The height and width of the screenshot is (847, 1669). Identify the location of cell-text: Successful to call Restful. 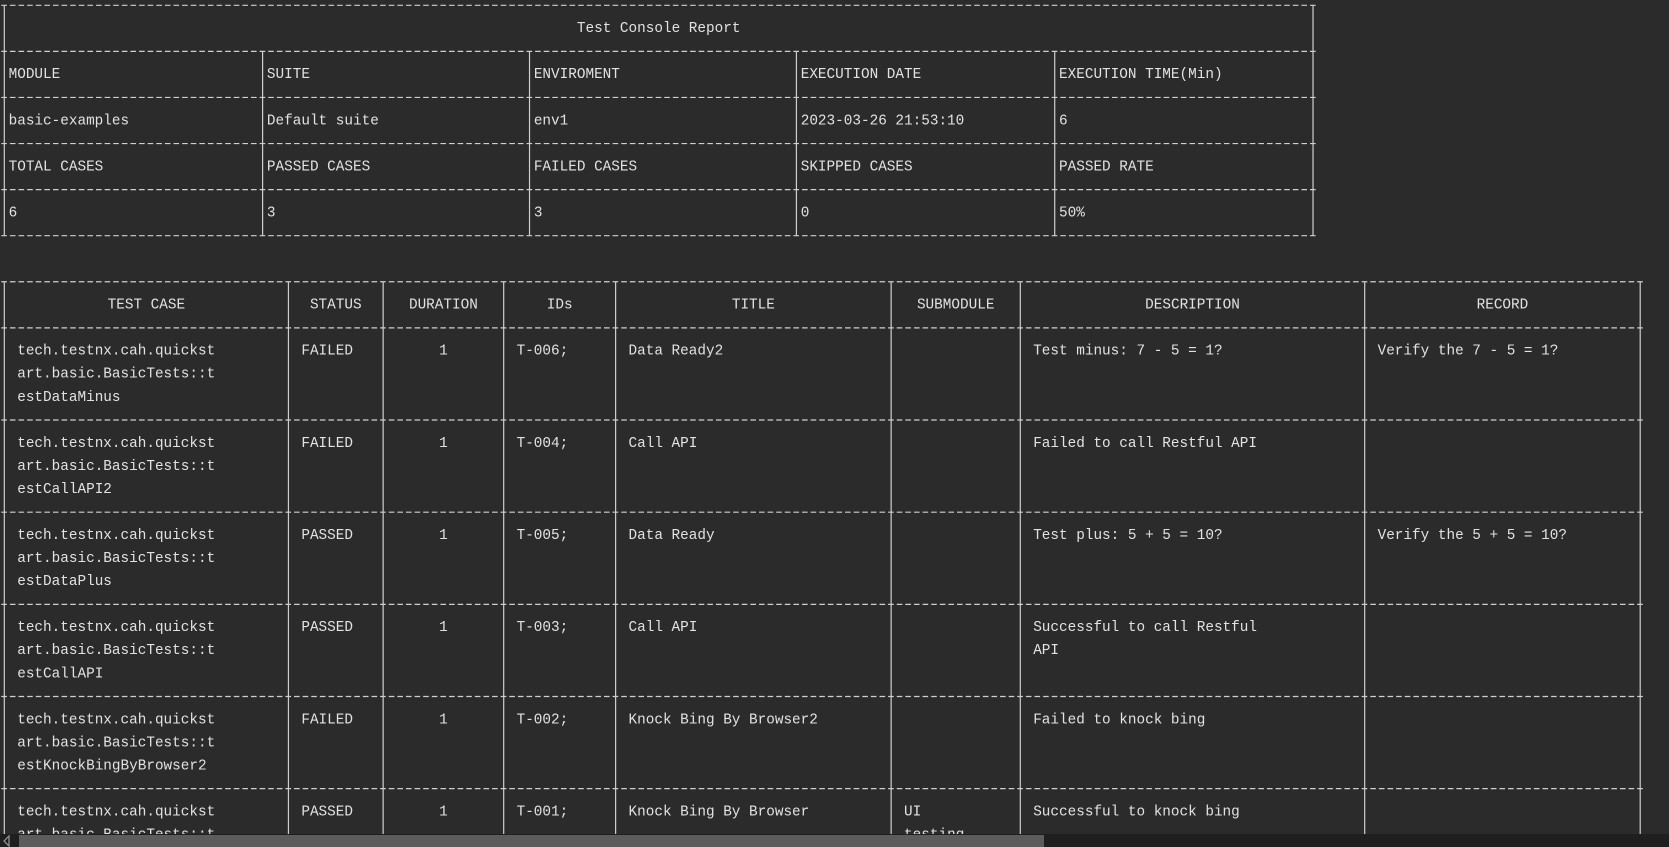
(1145, 628).